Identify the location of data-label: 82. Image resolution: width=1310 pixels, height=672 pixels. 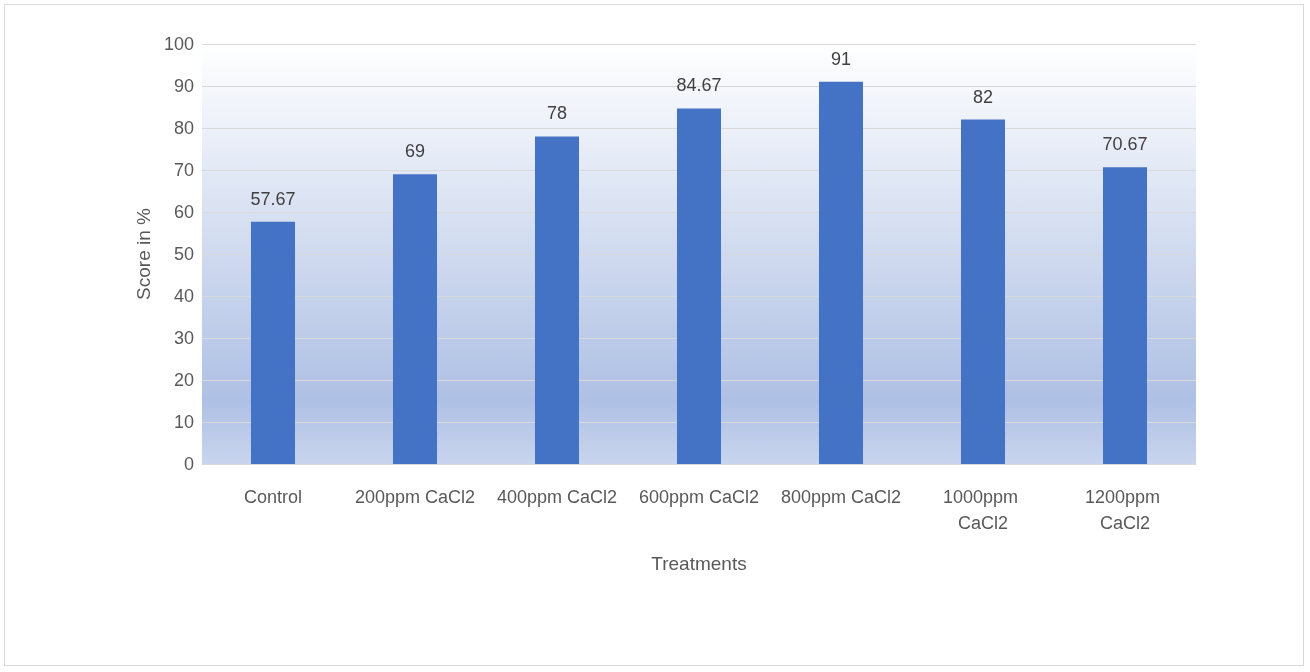
(983, 96).